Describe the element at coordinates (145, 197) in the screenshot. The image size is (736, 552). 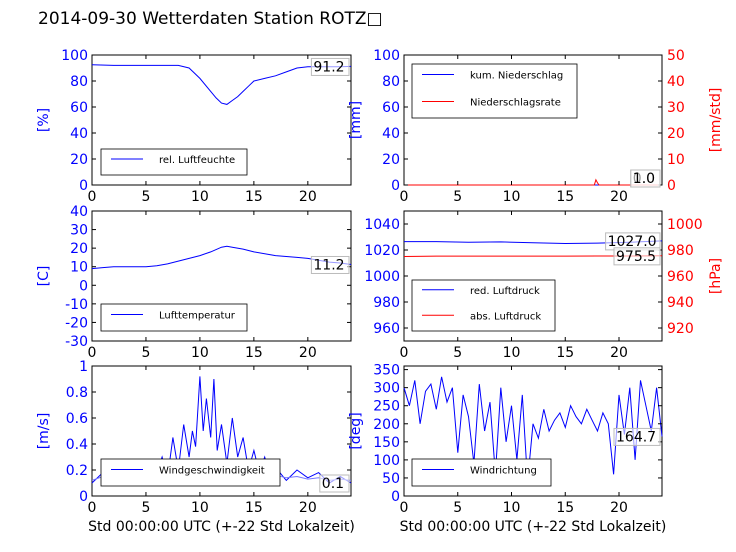
I see `humidity-x-tick-label: 5` at that location.